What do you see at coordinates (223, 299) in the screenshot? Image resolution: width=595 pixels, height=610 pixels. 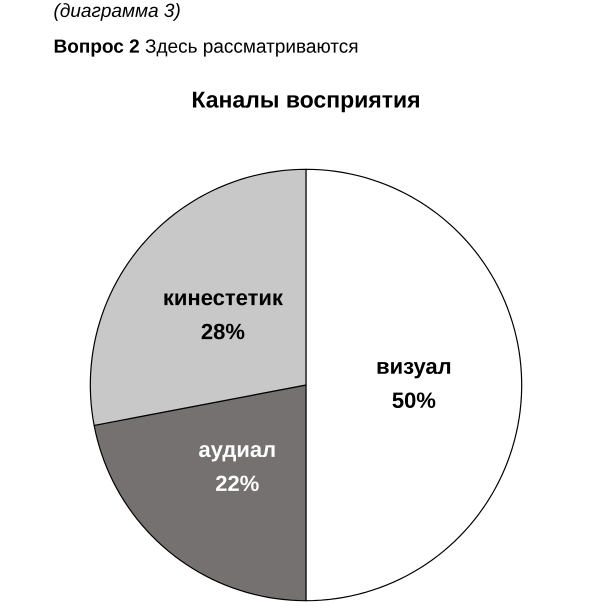 I see `slice-label: кинестетик` at bounding box center [223, 299].